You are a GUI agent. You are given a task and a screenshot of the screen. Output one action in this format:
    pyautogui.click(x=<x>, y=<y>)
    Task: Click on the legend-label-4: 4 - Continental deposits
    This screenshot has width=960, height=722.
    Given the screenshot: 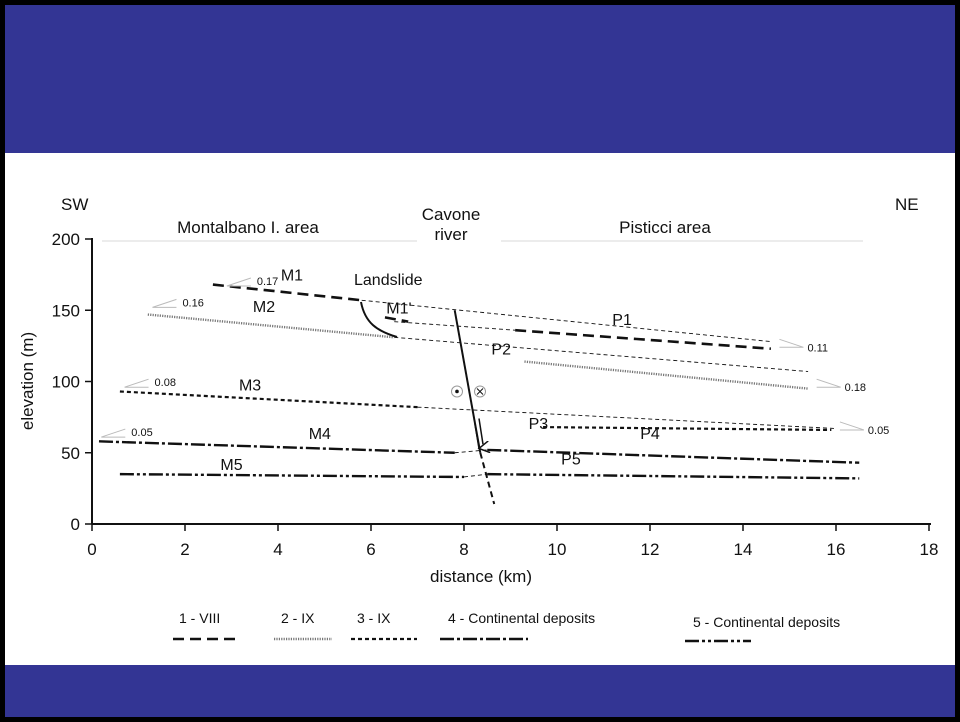 What is the action you would take?
    pyautogui.click(x=521, y=618)
    